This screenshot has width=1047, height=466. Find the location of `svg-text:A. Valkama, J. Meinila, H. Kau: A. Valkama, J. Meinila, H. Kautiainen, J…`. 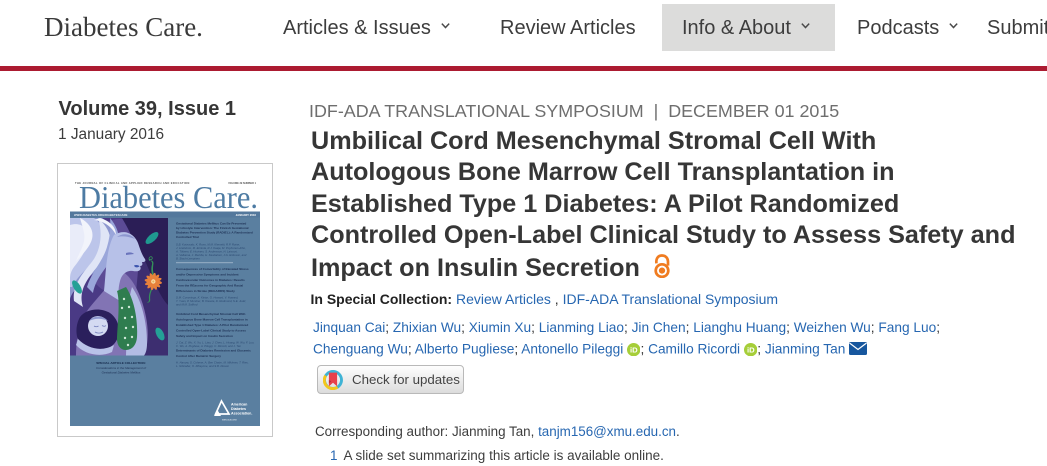

svg-text:A. Valkama, J. Meinila, H. Kau: A. Valkama, J. Meinila, H. Kautiainen, J… is located at coordinates (211, 255).